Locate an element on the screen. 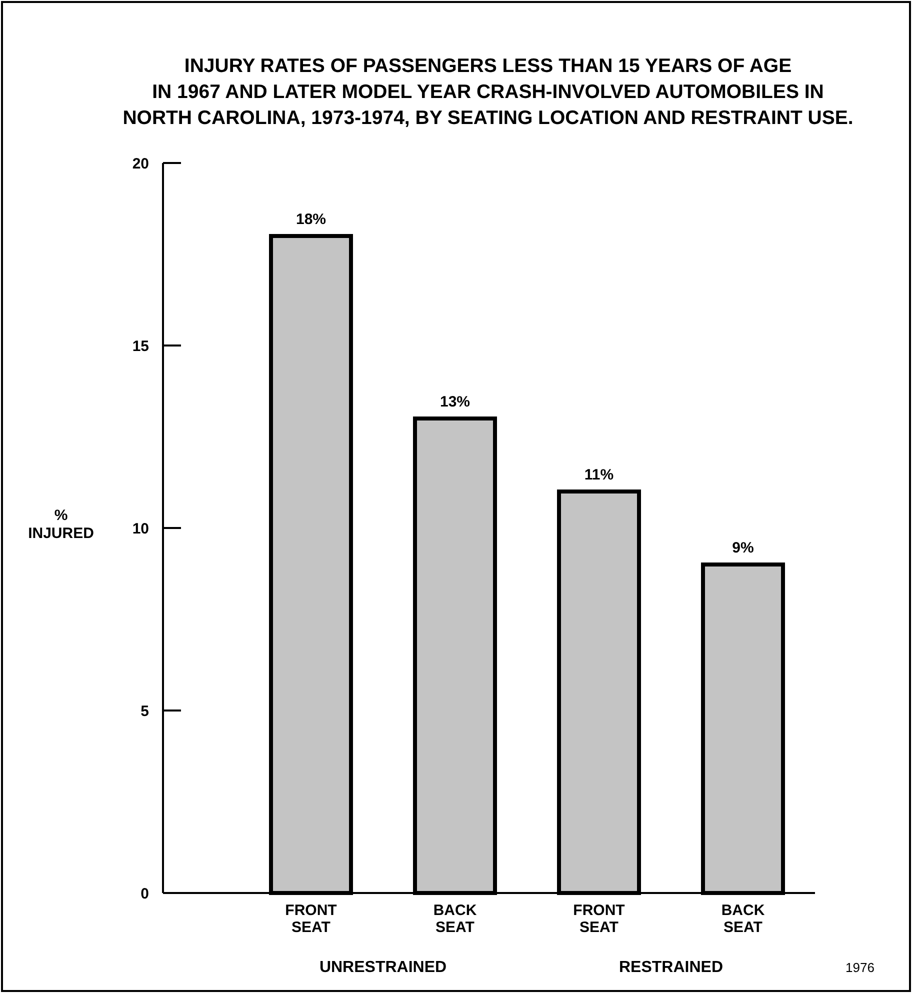 The image size is (912, 993). data-label: 13% is located at coordinates (455, 402).